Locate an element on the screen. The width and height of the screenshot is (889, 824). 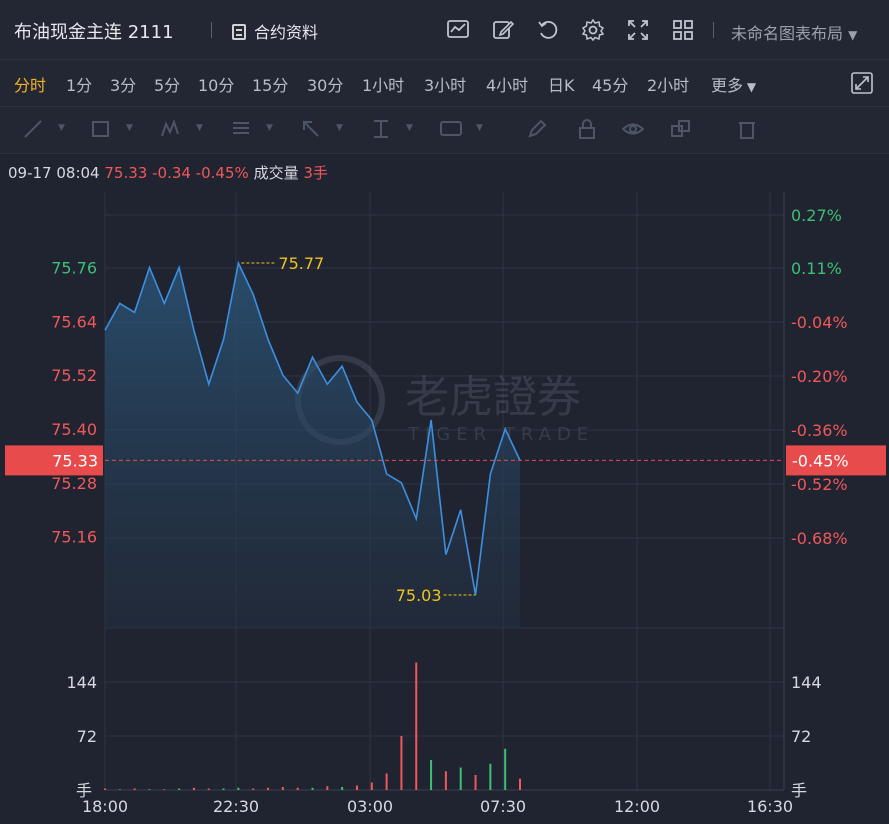
y-tick-left: 75.64 is located at coordinates (74, 321).